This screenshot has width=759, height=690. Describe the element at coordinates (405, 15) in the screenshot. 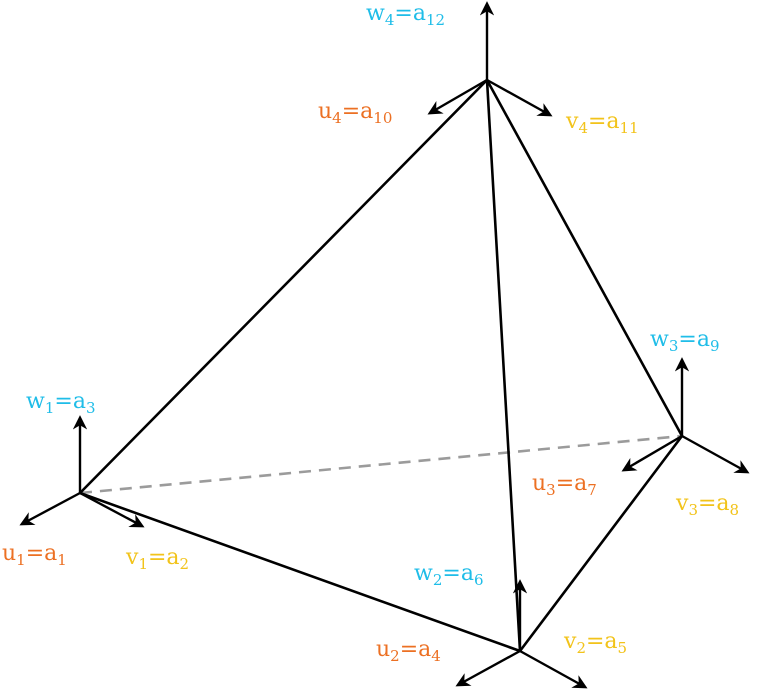

I see `label-w4-a12: w4=a12` at that location.